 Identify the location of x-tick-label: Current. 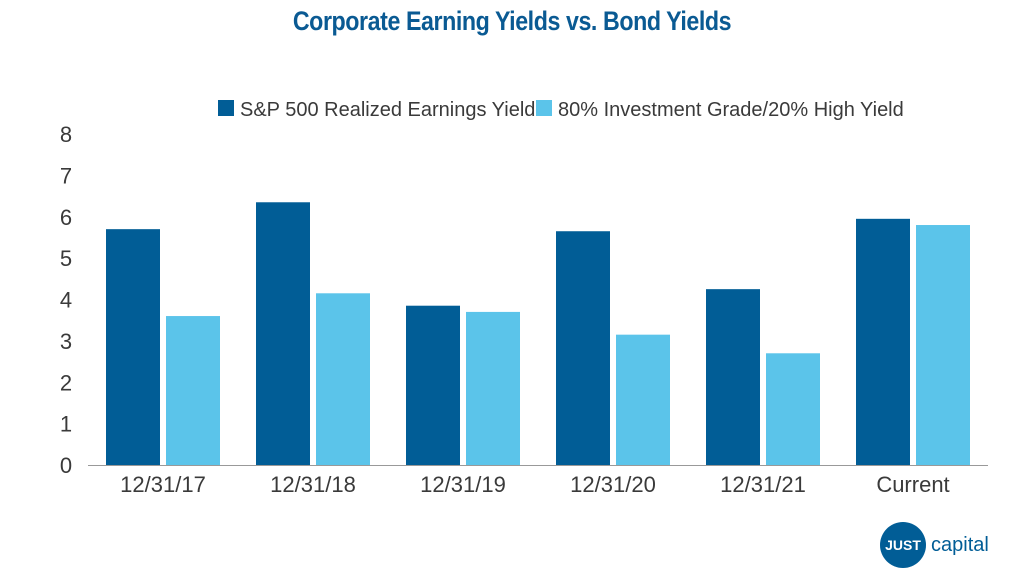
(912, 484).